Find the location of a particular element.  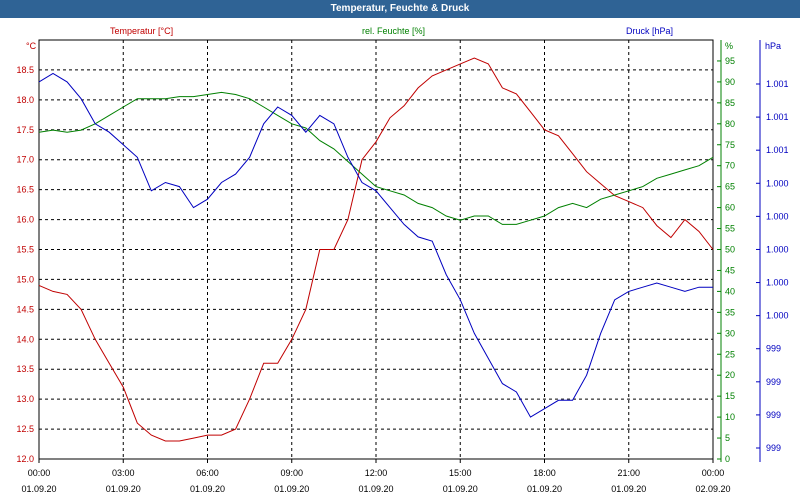

temperature-tick-label: 13.0 is located at coordinates (25, 399).